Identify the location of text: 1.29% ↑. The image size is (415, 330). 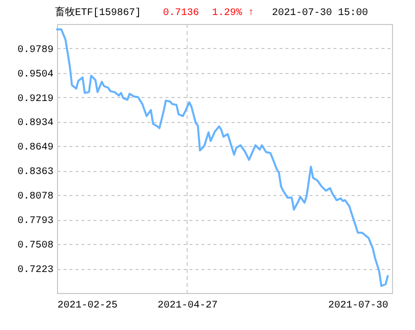
(233, 13).